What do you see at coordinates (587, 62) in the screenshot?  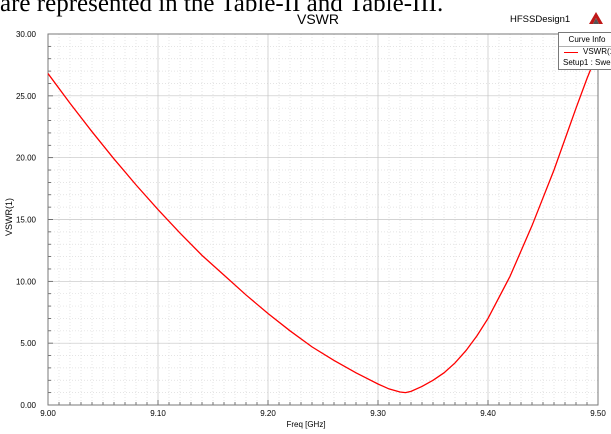 I see `legend-setup-label: Setup1 : Sweep` at bounding box center [587, 62].